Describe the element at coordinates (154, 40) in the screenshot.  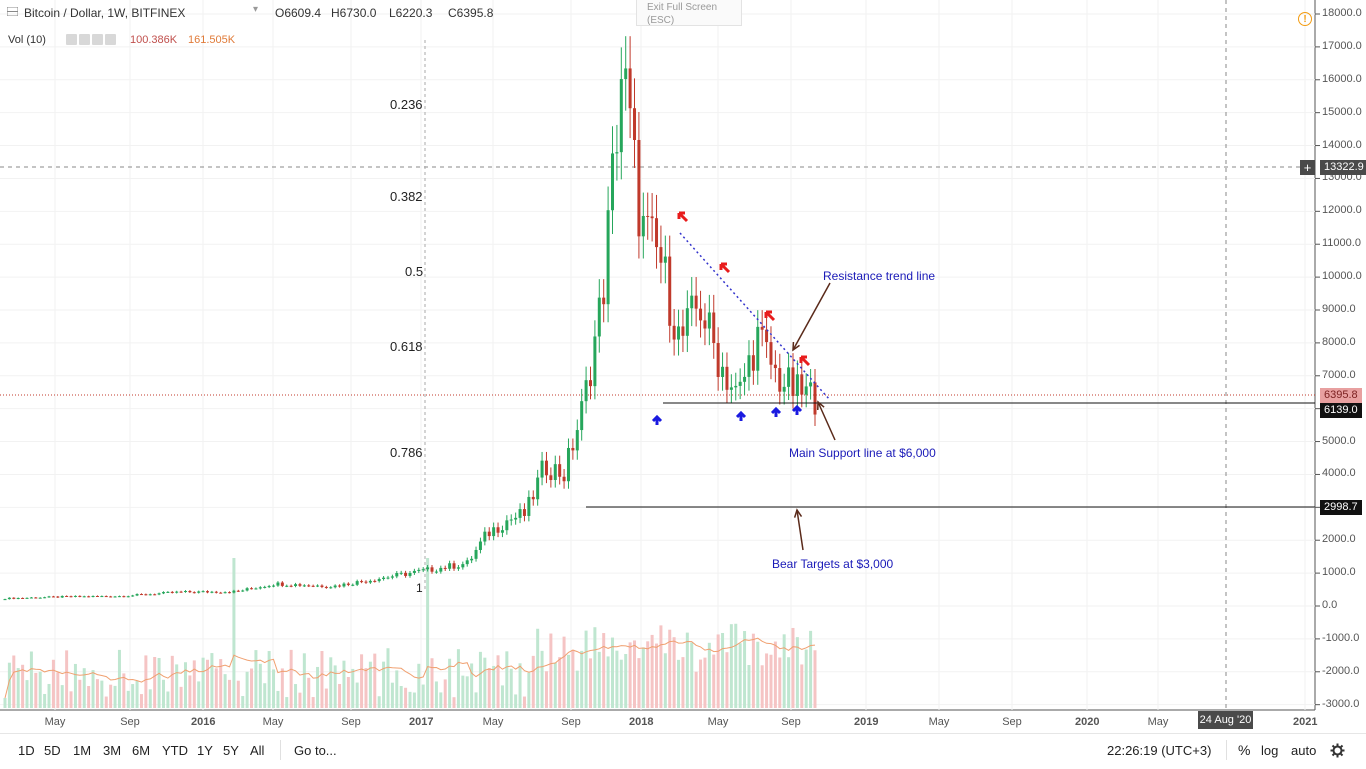
I see `volume-value: 100.386K` at that location.